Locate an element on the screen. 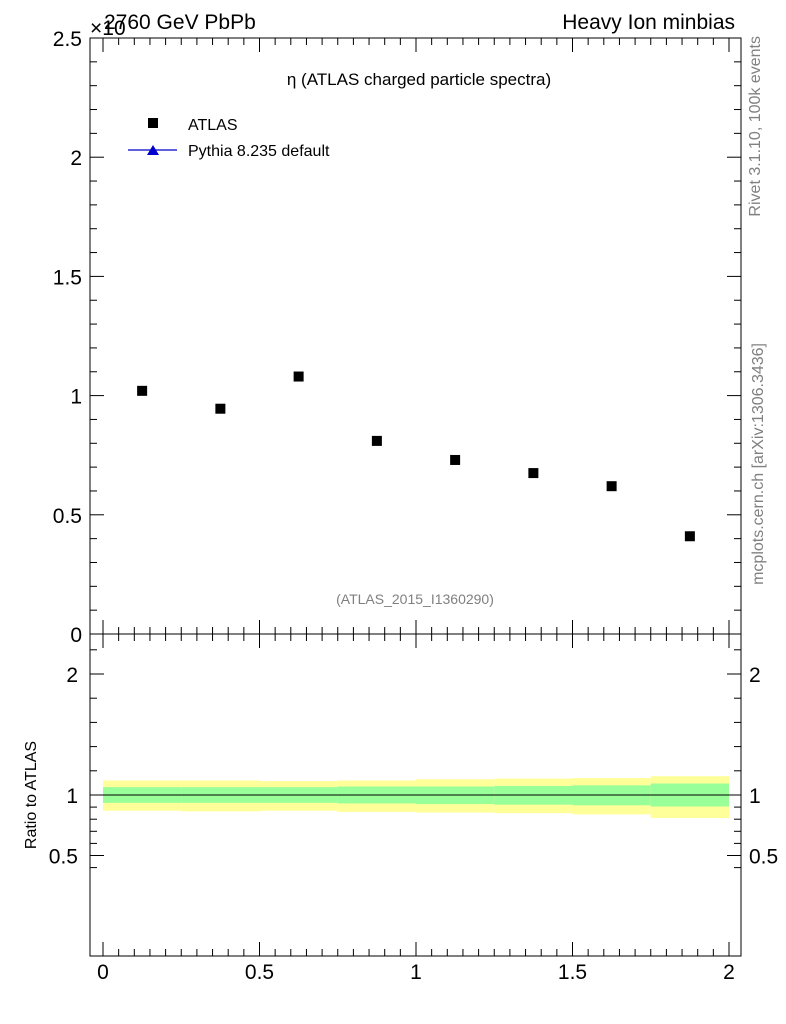  legend-marker-atlas is located at coordinates (153, 123).